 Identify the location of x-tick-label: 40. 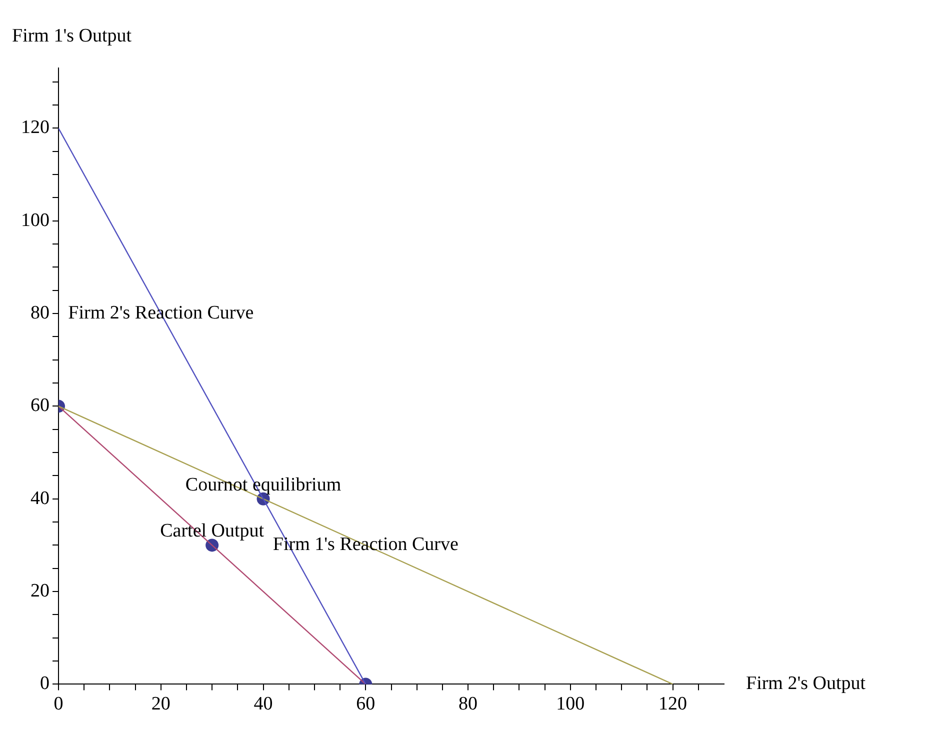
(263, 704).